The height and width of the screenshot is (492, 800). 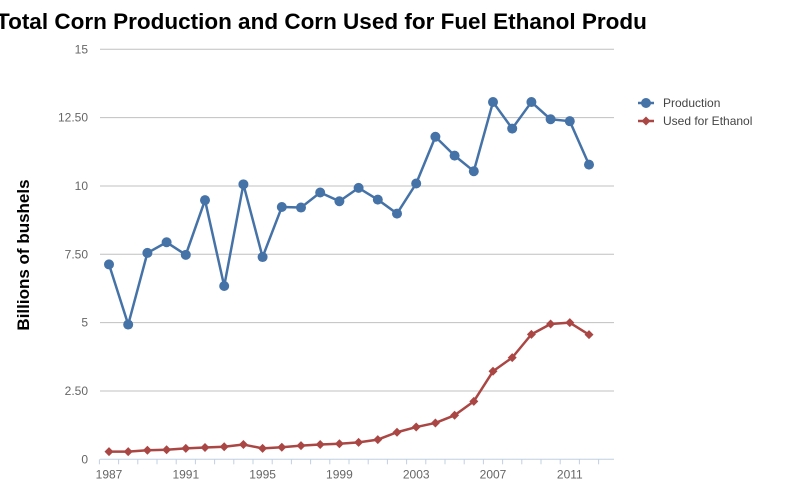 What do you see at coordinates (84, 323) in the screenshot?
I see `y-tick-label: 5` at bounding box center [84, 323].